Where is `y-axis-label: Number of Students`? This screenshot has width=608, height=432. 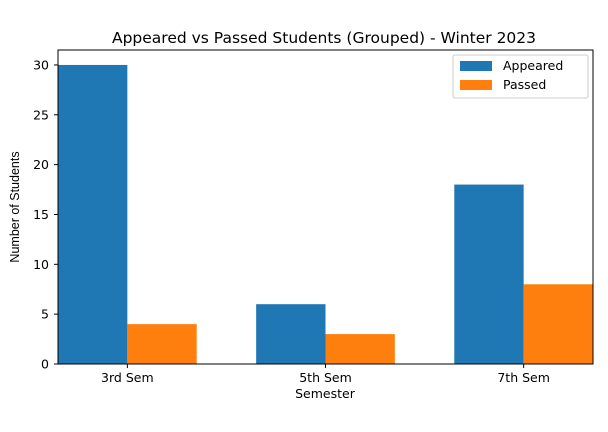 y-axis-label: Number of Students is located at coordinates (15, 206).